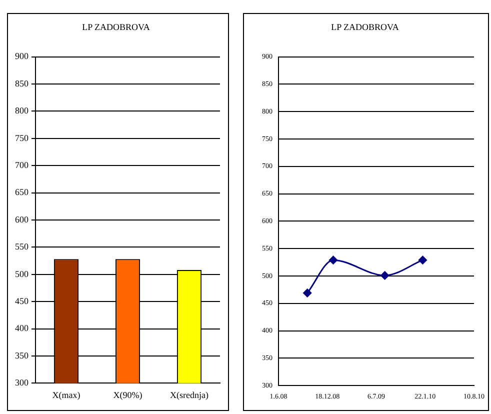 This screenshot has height=414, width=491. I want to click on y-tick-label: 750, so click(22, 137).